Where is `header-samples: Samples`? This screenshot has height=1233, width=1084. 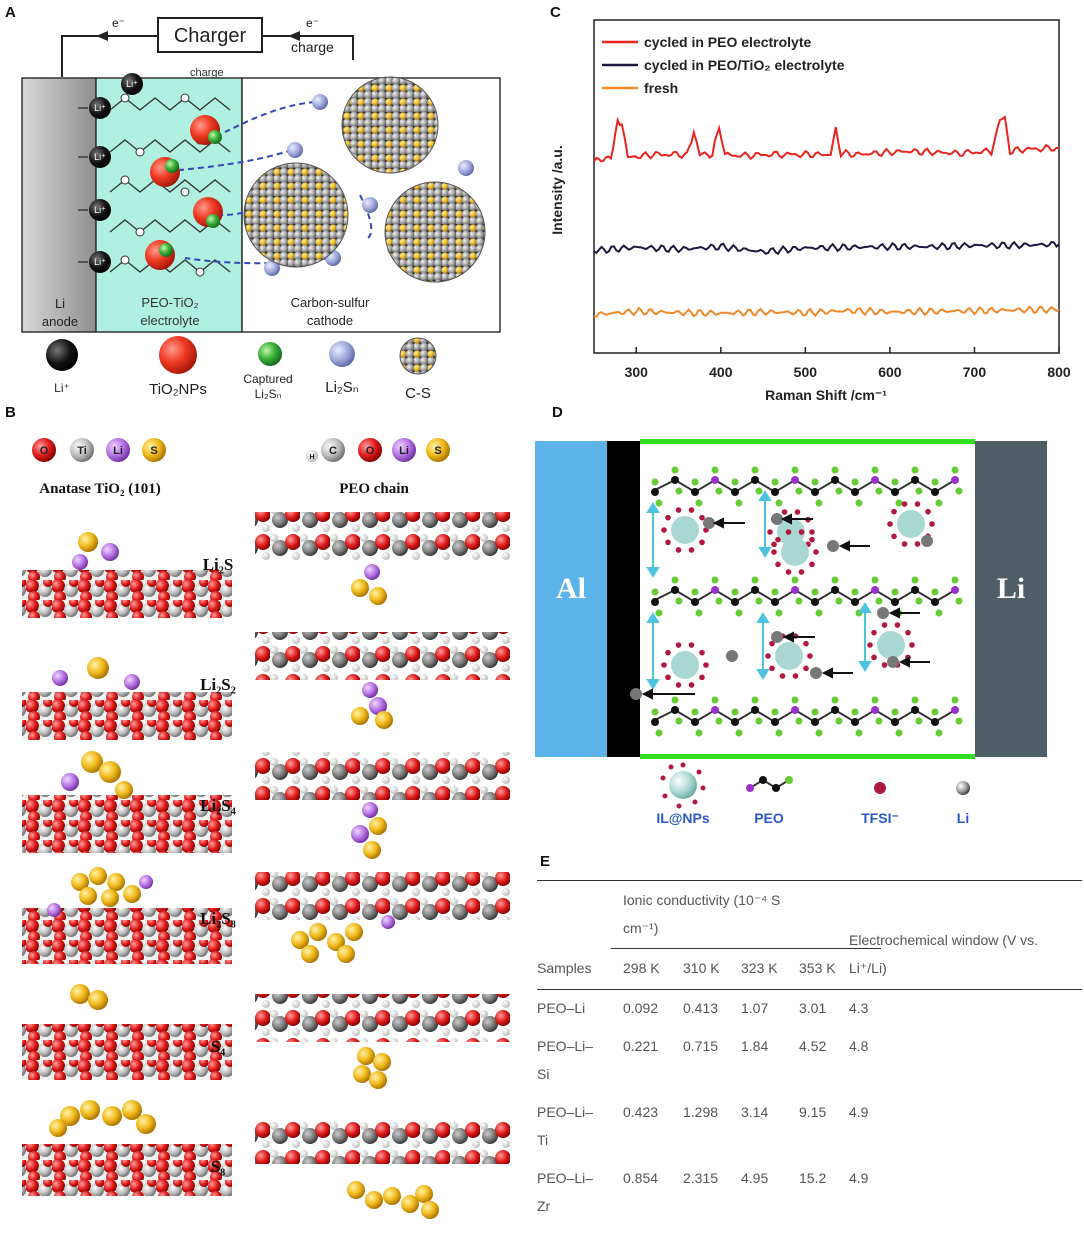
header-samples: Samples is located at coordinates (564, 968).